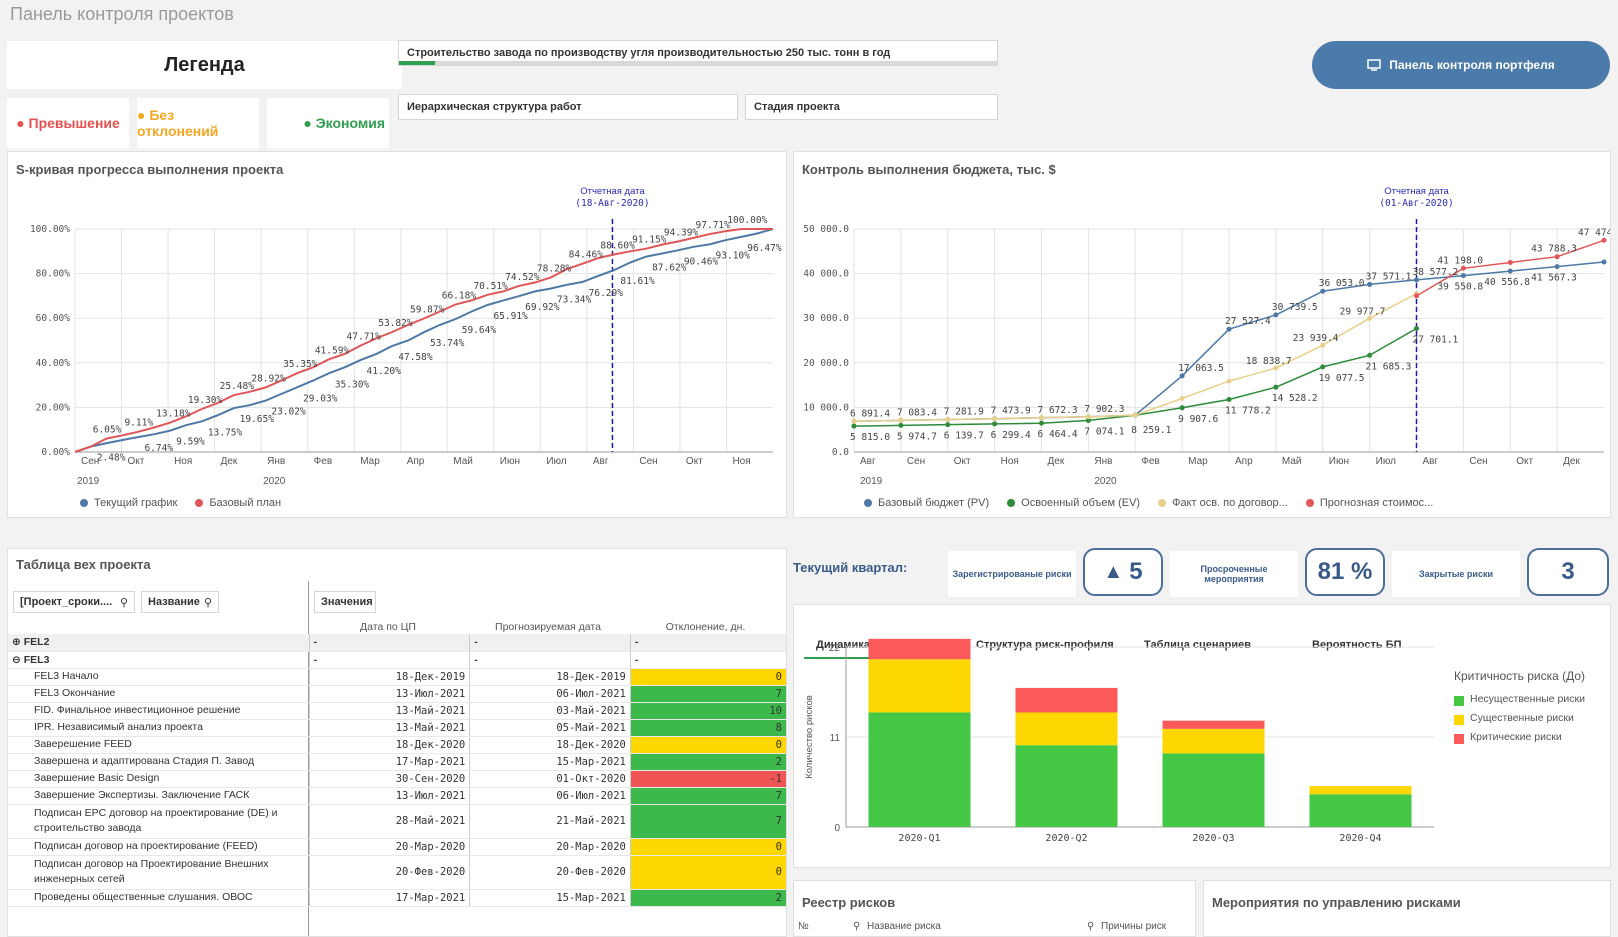 Image resolution: width=1618 pixels, height=937 pixels. What do you see at coordinates (159, 762) in the screenshot?
I see `table-cell-name: Завершена и адаптирована Стадия П. Завод` at bounding box center [159, 762].